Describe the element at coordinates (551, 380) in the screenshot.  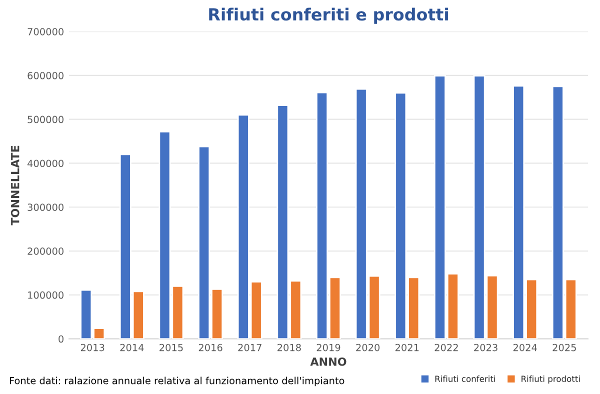
I see `legend-label: Rifiuti prodotti` at that location.